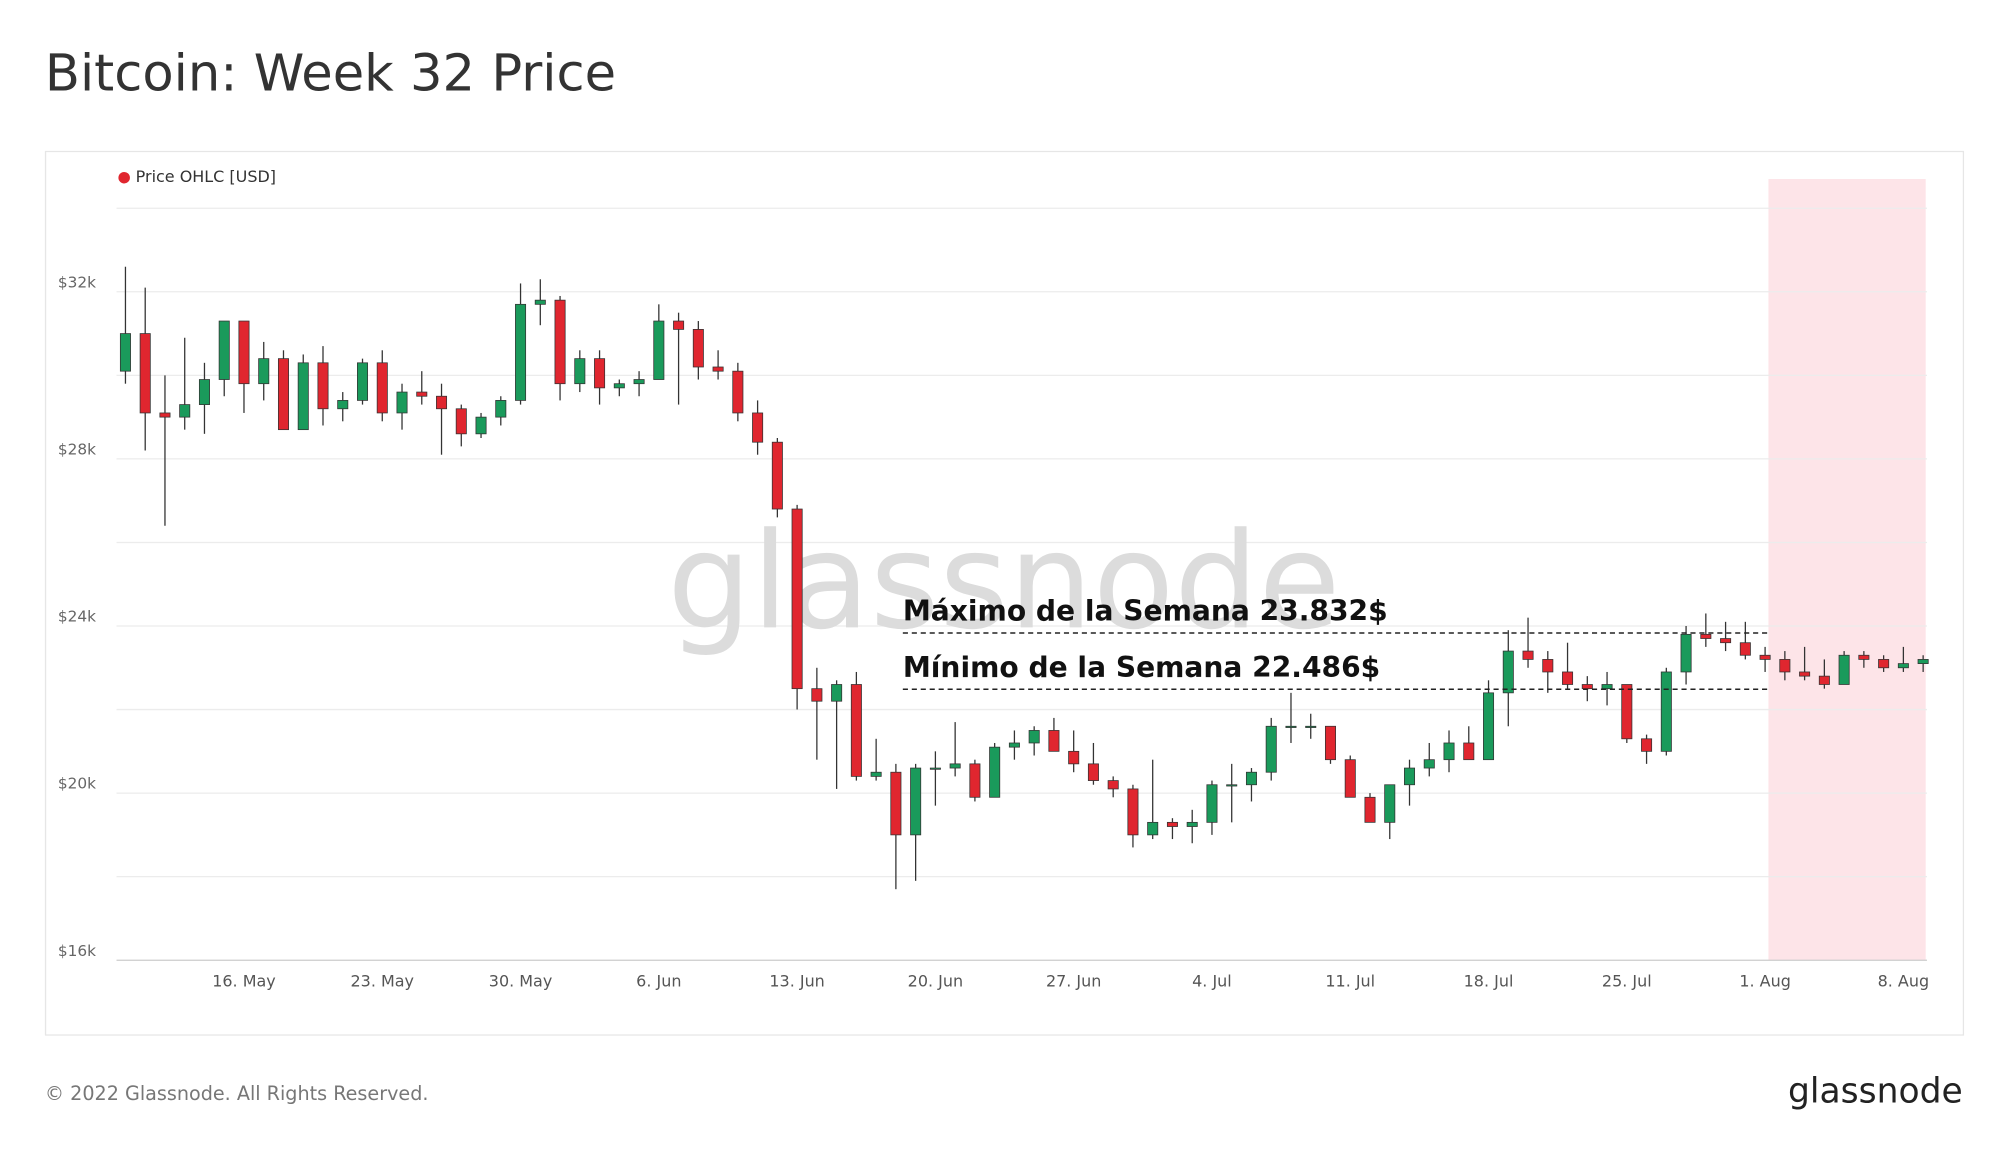 The image size is (2000, 1152). I want to click on logo: glassnode, so click(1875, 1092).